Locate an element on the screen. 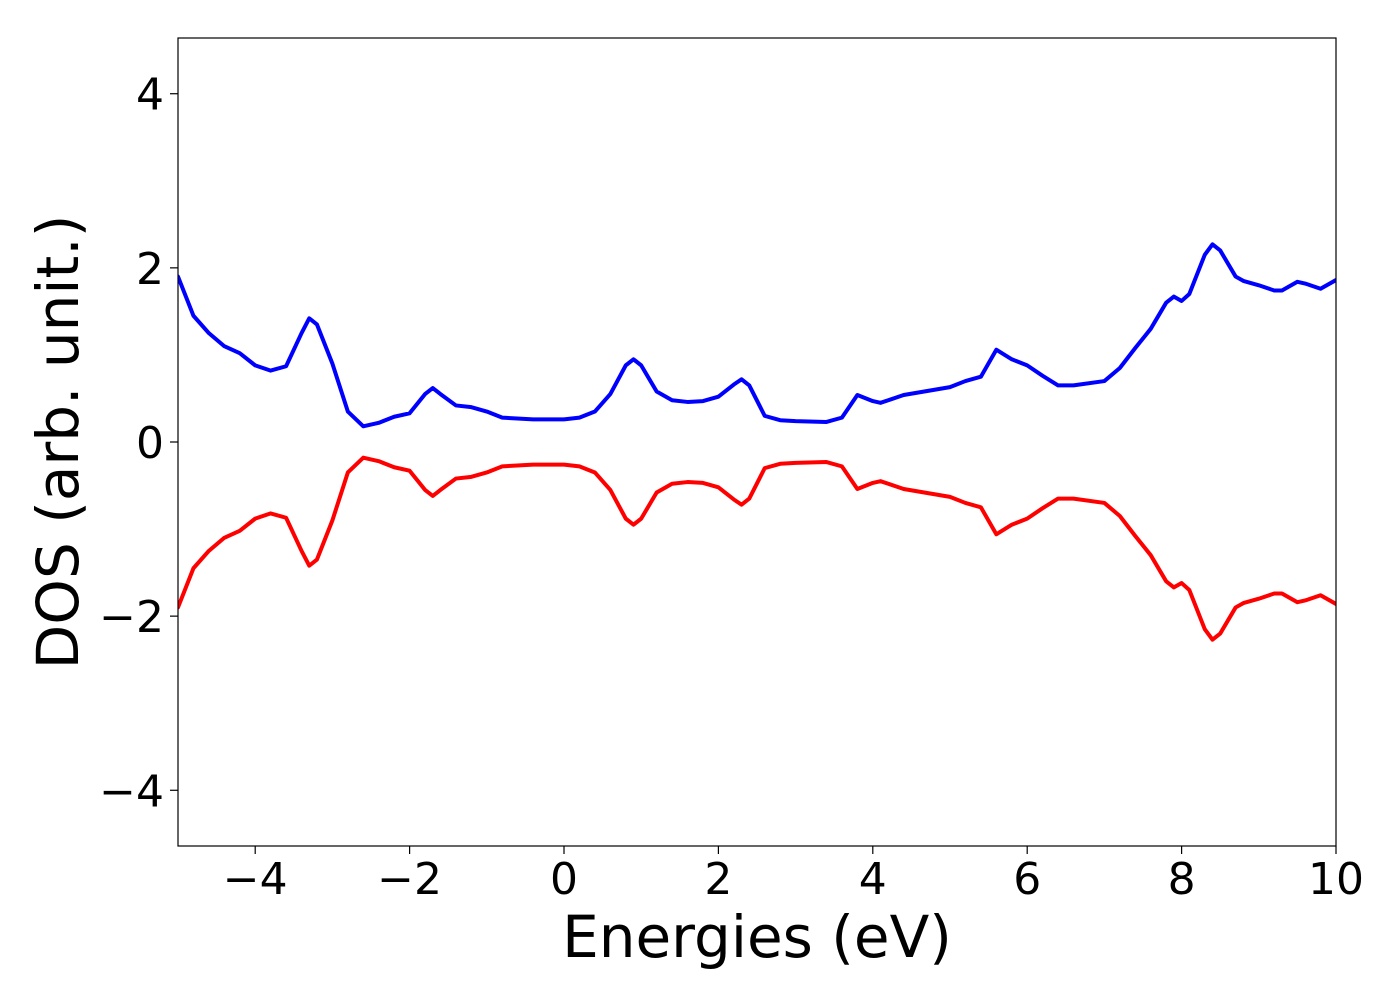 This screenshot has height=1000, width=1400. y-tick-label: −2 is located at coordinates (131, 617).